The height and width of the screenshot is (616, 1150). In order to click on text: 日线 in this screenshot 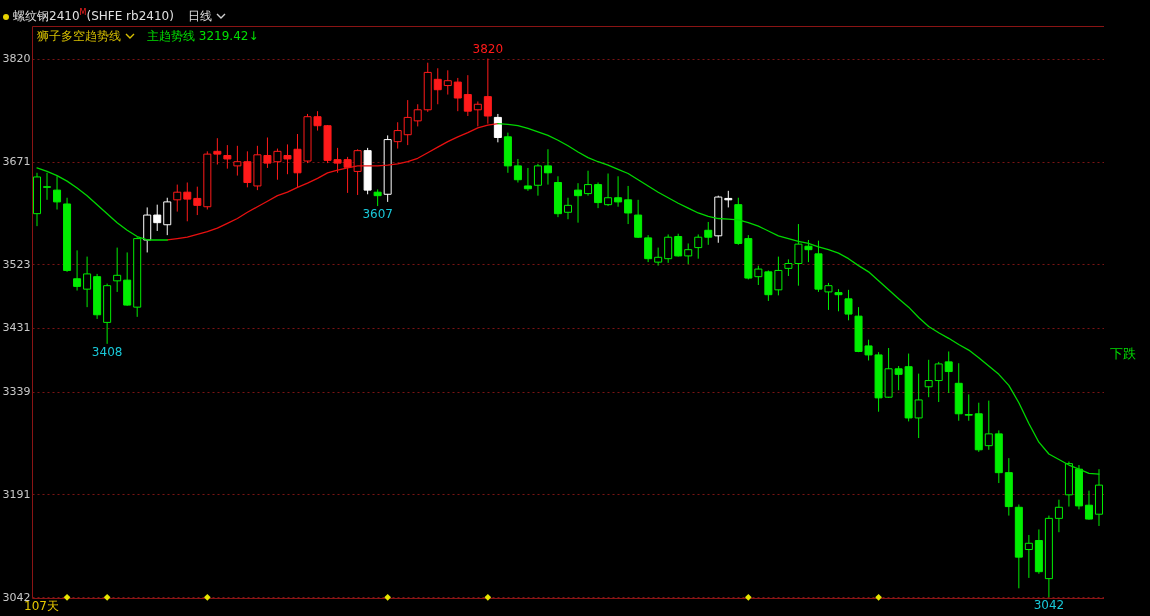, I will do `click(199, 16)`.